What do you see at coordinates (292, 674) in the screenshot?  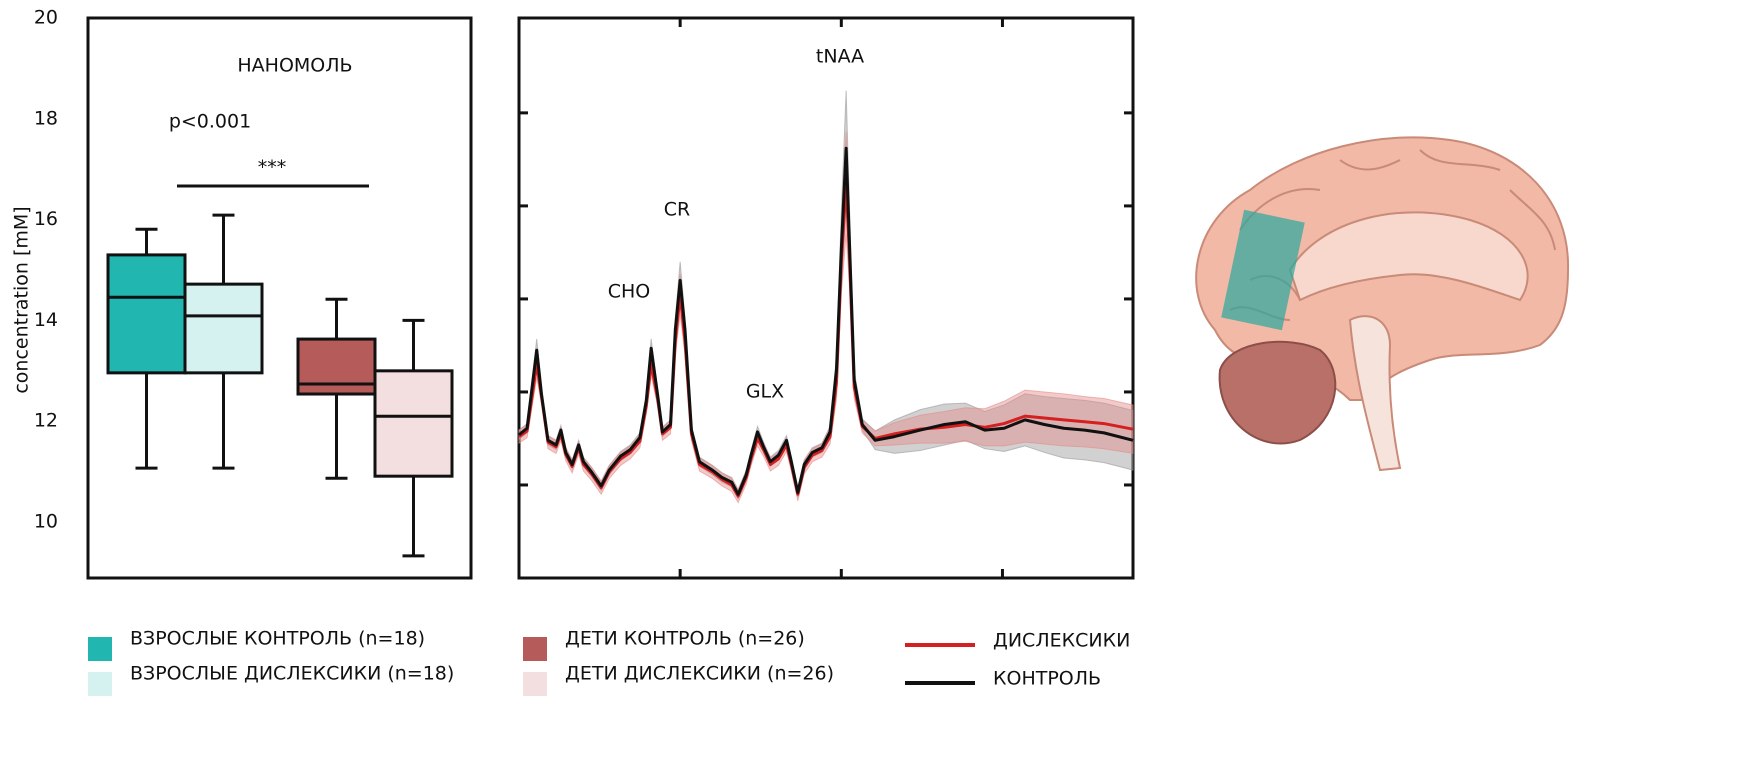 I see `legend-label: ВЗРОСЛЫЕ ДИСЛЕКСИКИ (n=18)` at bounding box center [292, 674].